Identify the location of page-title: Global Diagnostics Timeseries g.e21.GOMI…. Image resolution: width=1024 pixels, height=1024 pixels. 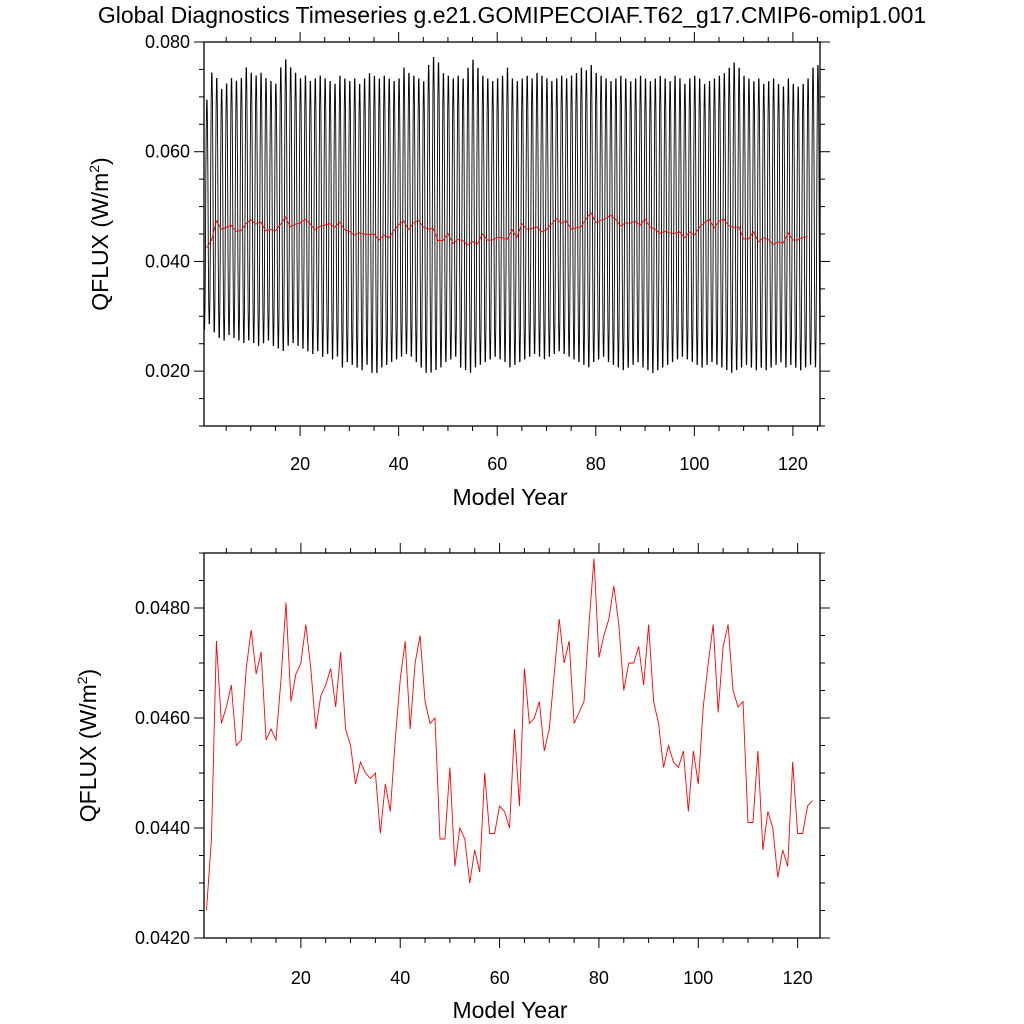
(512, 15).